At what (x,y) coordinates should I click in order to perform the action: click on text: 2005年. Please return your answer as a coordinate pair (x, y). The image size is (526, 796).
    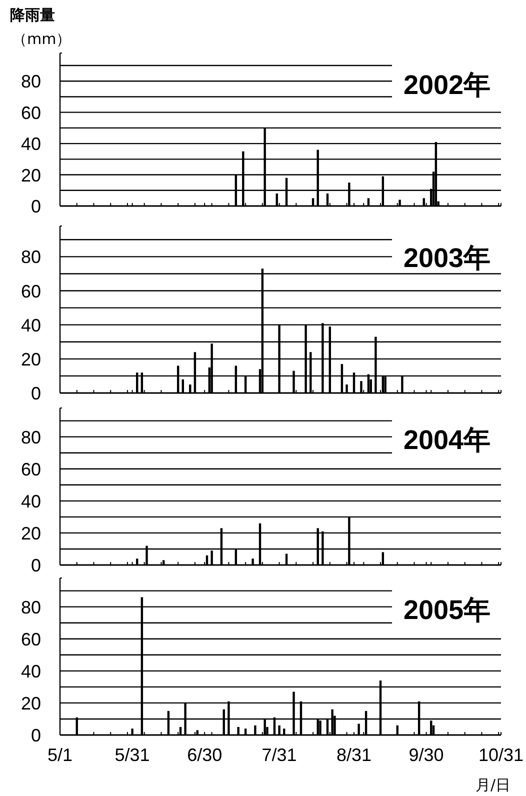
    Looking at the image, I should click on (447, 610).